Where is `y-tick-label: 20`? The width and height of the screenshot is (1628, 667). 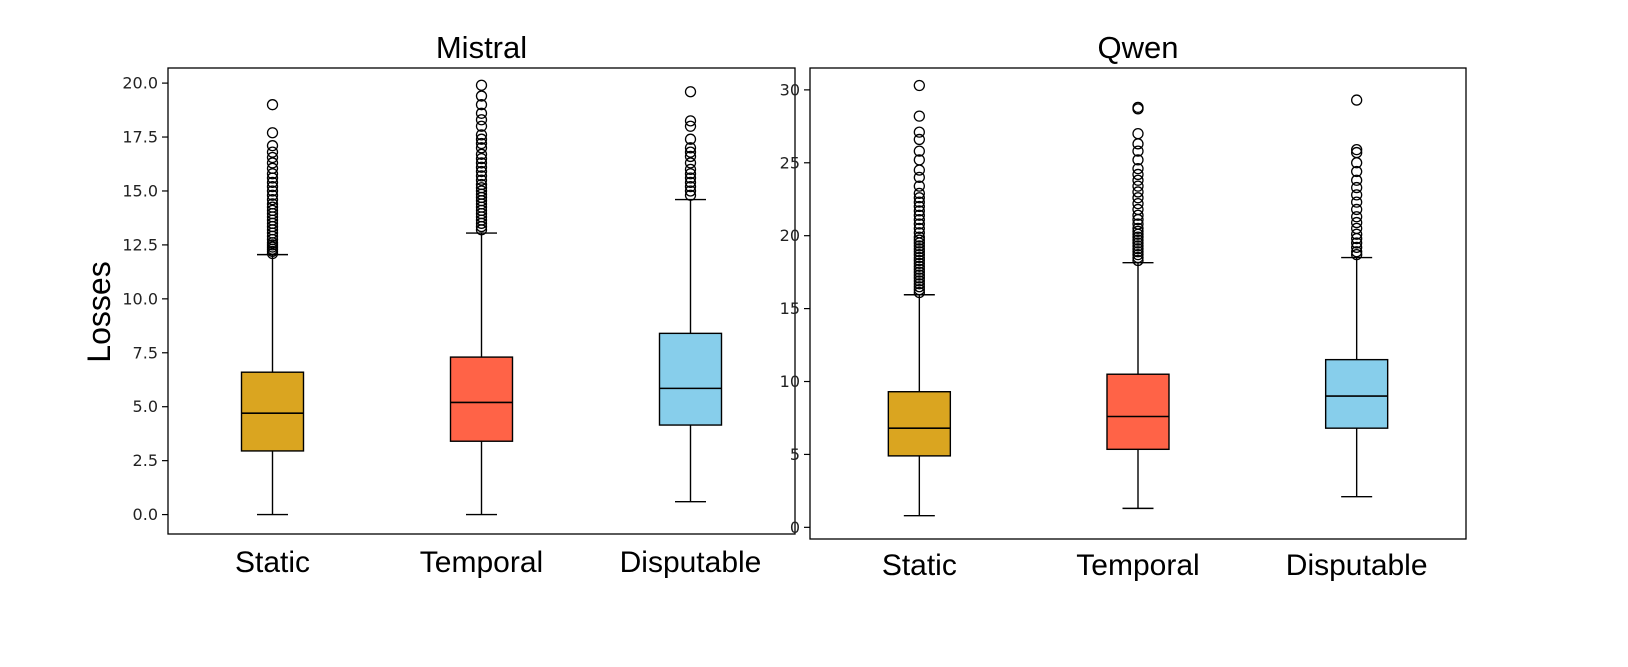 y-tick-label: 20 is located at coordinates (790, 235).